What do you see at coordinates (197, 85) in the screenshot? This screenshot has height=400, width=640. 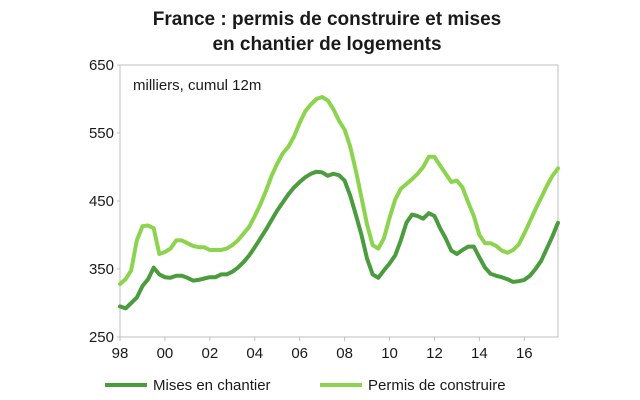 I see `unit-label: milliers, cumul 12m` at bounding box center [197, 85].